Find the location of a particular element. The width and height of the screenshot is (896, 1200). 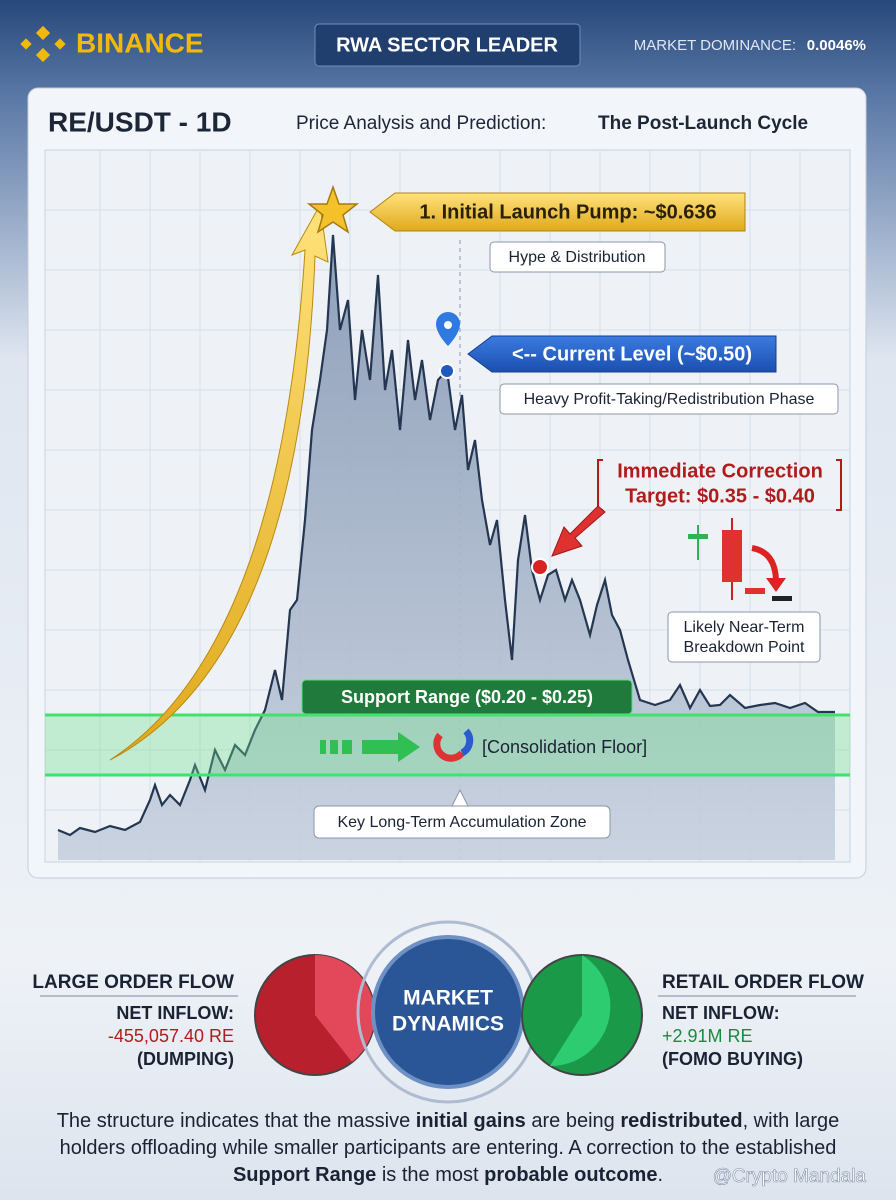

large-label: NET INFLOW: is located at coordinates (175, 1013).